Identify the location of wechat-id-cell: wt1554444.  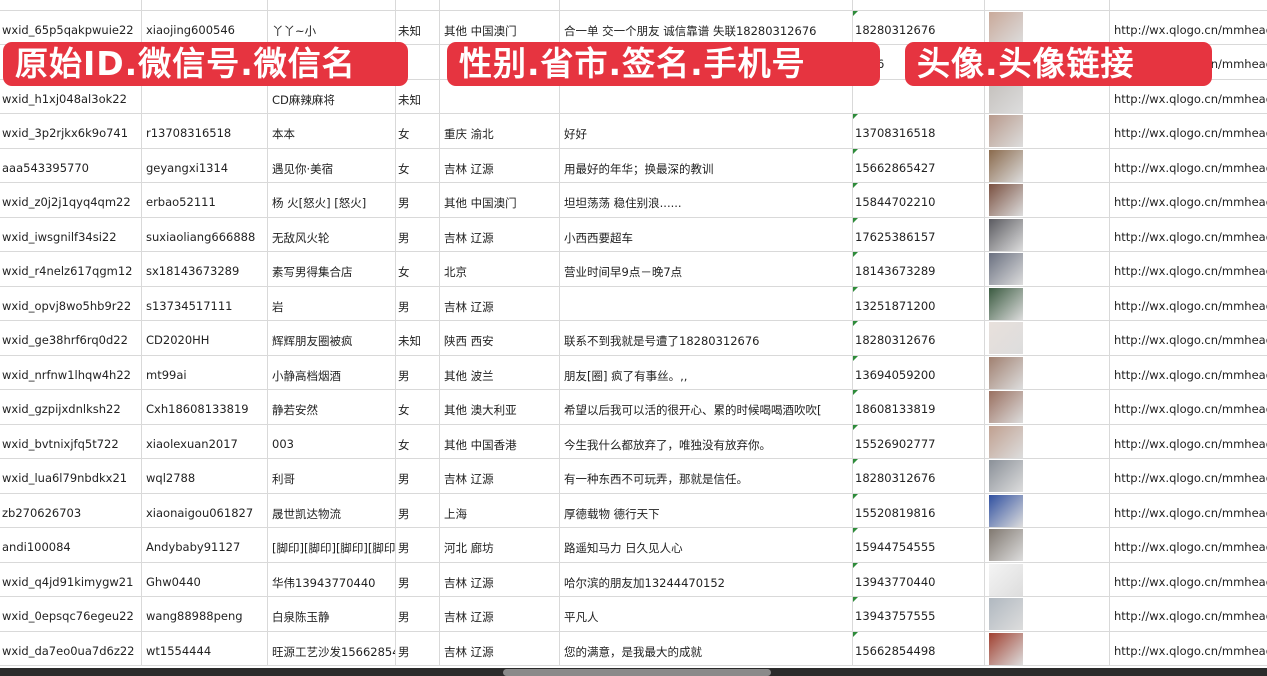
(205, 648).